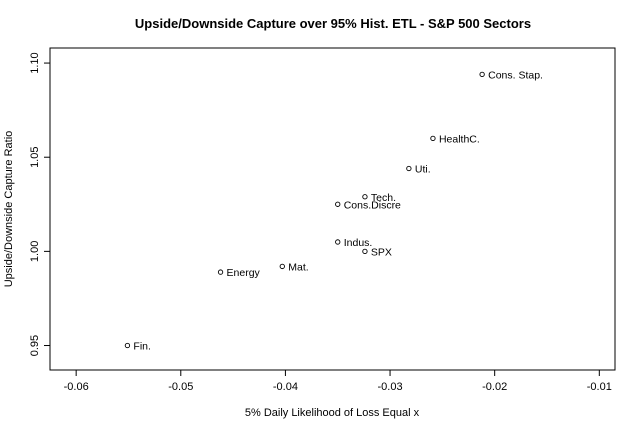 This screenshot has width=640, height=432. I want to click on y-tick-label: 0.95, so click(35, 345).